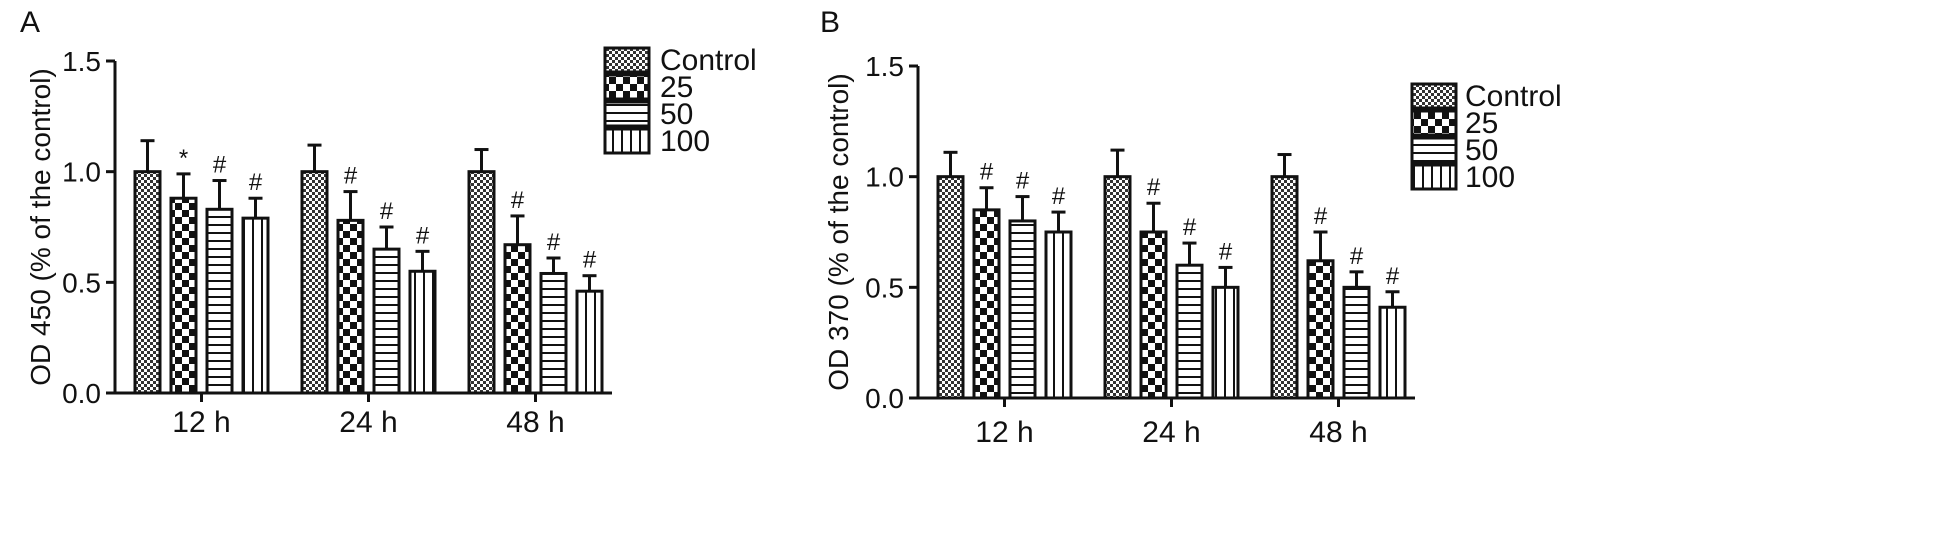  Describe the element at coordinates (183, 158) in the screenshot. I see `significance-label: *` at that location.